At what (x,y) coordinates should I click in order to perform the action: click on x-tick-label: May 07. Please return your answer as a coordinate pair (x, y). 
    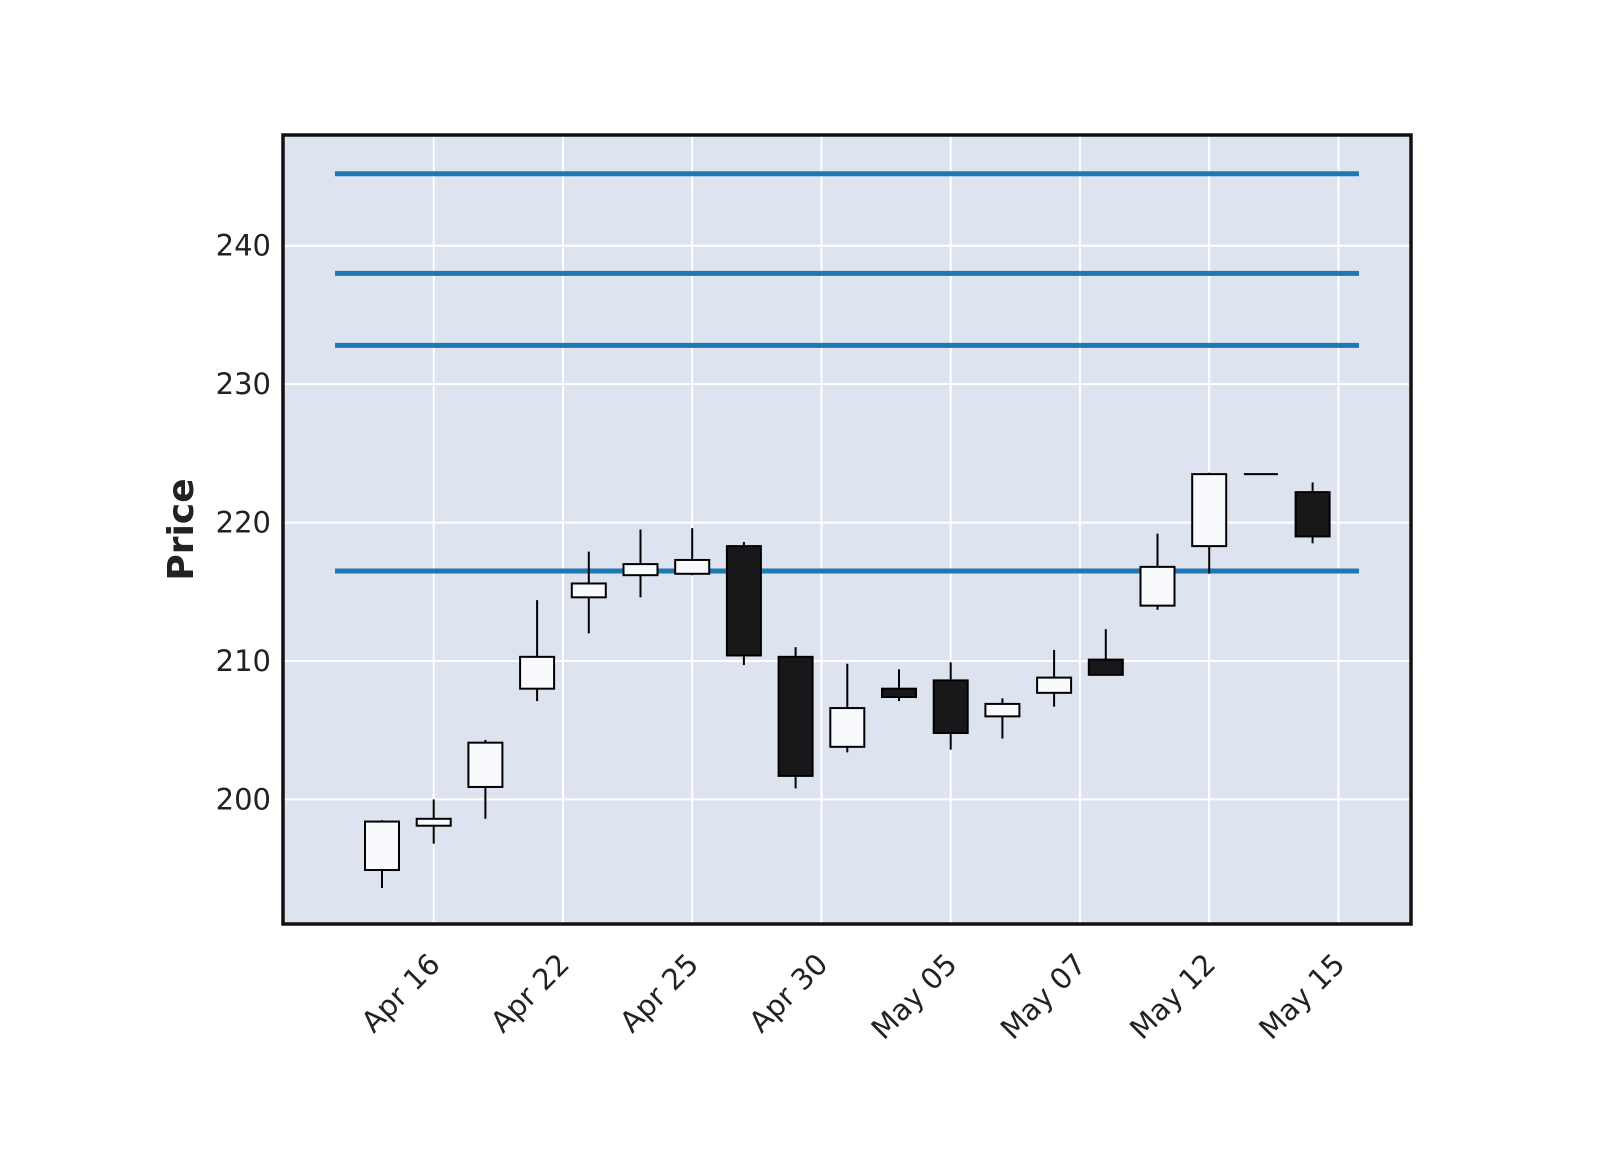
    Looking at the image, I should click on (1043, 996).